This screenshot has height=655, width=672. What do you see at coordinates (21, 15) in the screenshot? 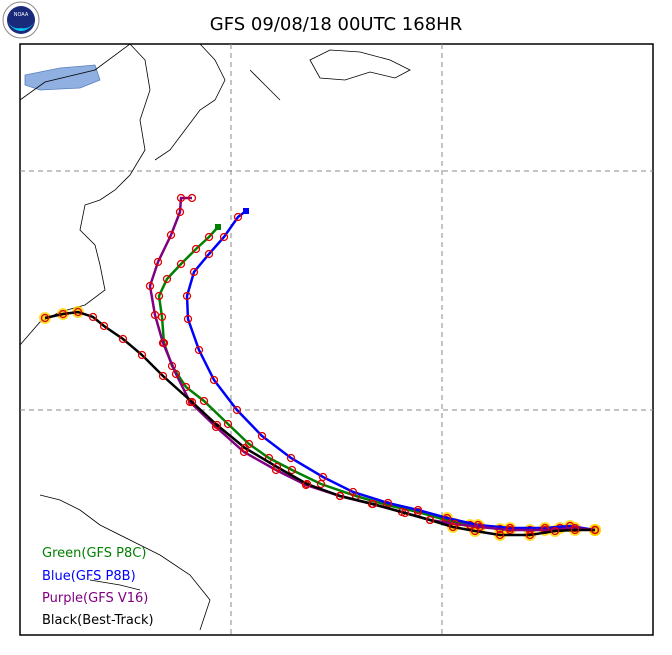
I see `logo-text: NOAA` at bounding box center [21, 15].